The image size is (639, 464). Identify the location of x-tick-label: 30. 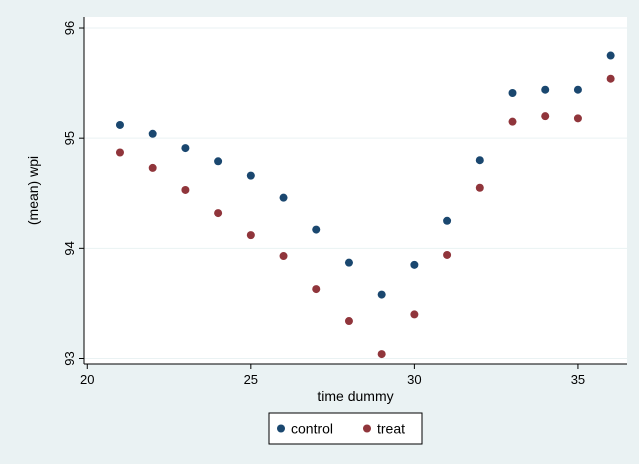
(414, 379).